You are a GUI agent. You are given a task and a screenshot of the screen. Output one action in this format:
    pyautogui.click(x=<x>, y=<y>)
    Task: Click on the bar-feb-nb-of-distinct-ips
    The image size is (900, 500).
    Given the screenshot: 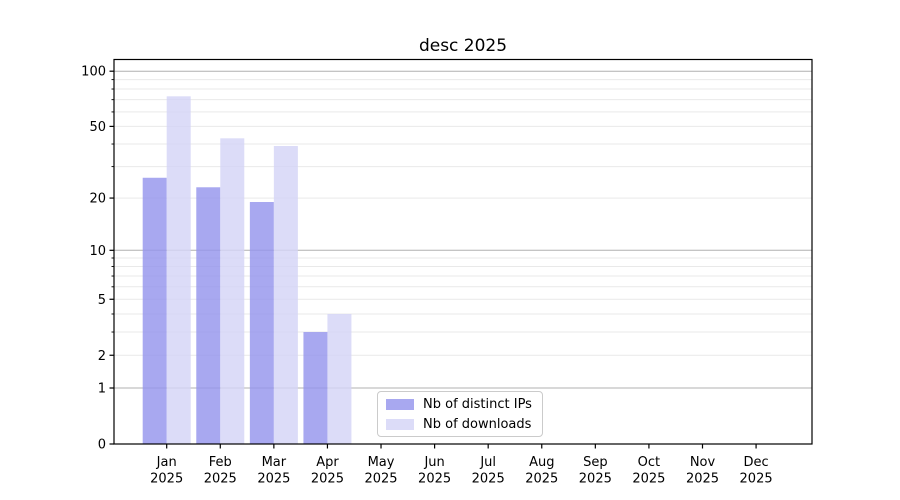 What is the action you would take?
    pyautogui.click(x=208, y=316)
    